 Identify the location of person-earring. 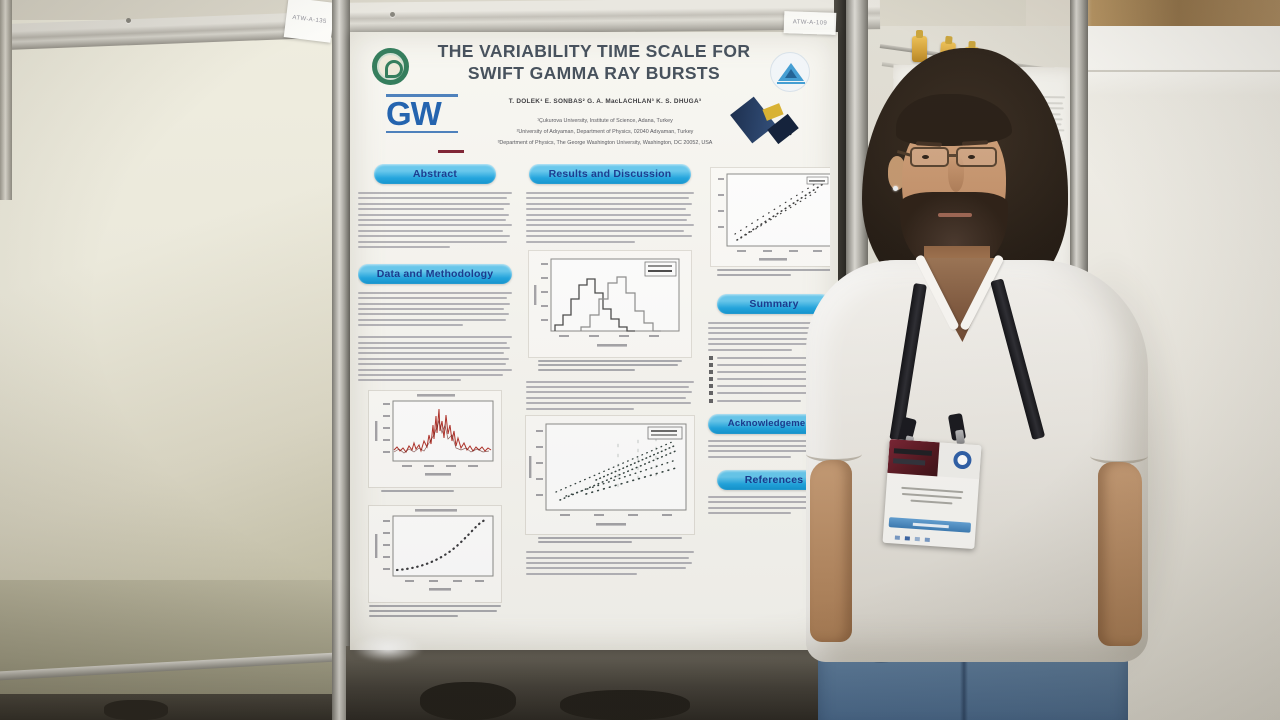
(895, 188).